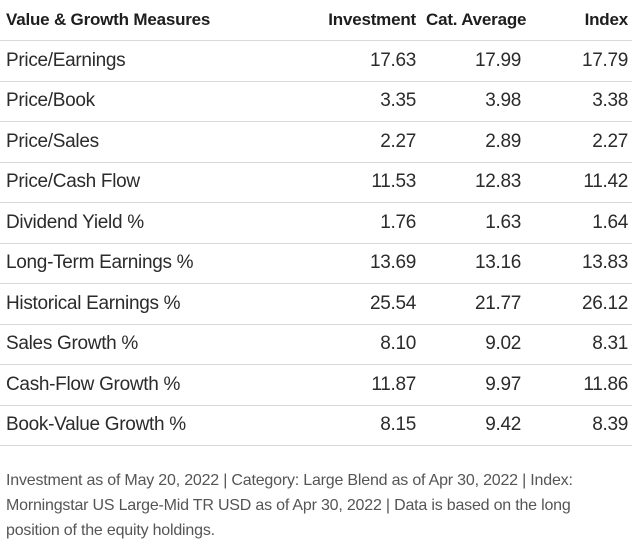 The width and height of the screenshot is (640, 543). I want to click on investment-value: 13.69, so click(360, 263).